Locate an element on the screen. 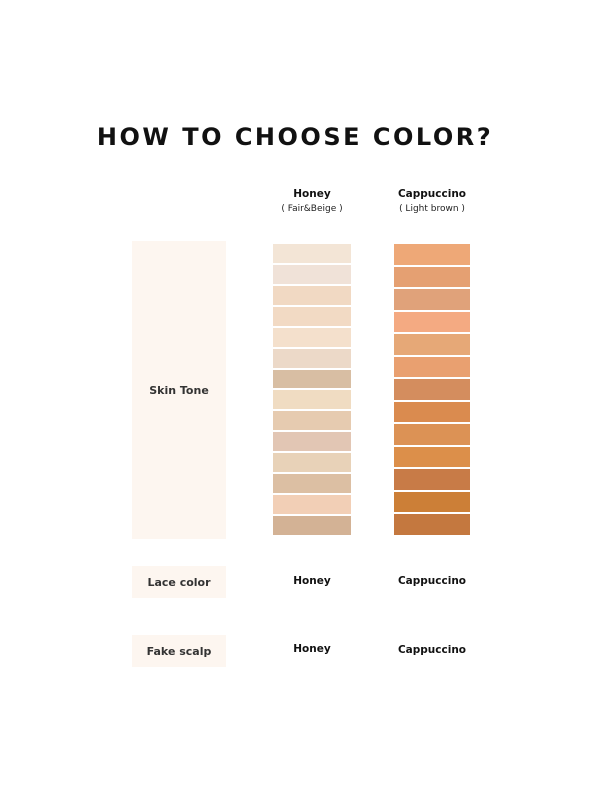  column-header-honey: Honey ( Fair&Beige ) is located at coordinates (312, 201).